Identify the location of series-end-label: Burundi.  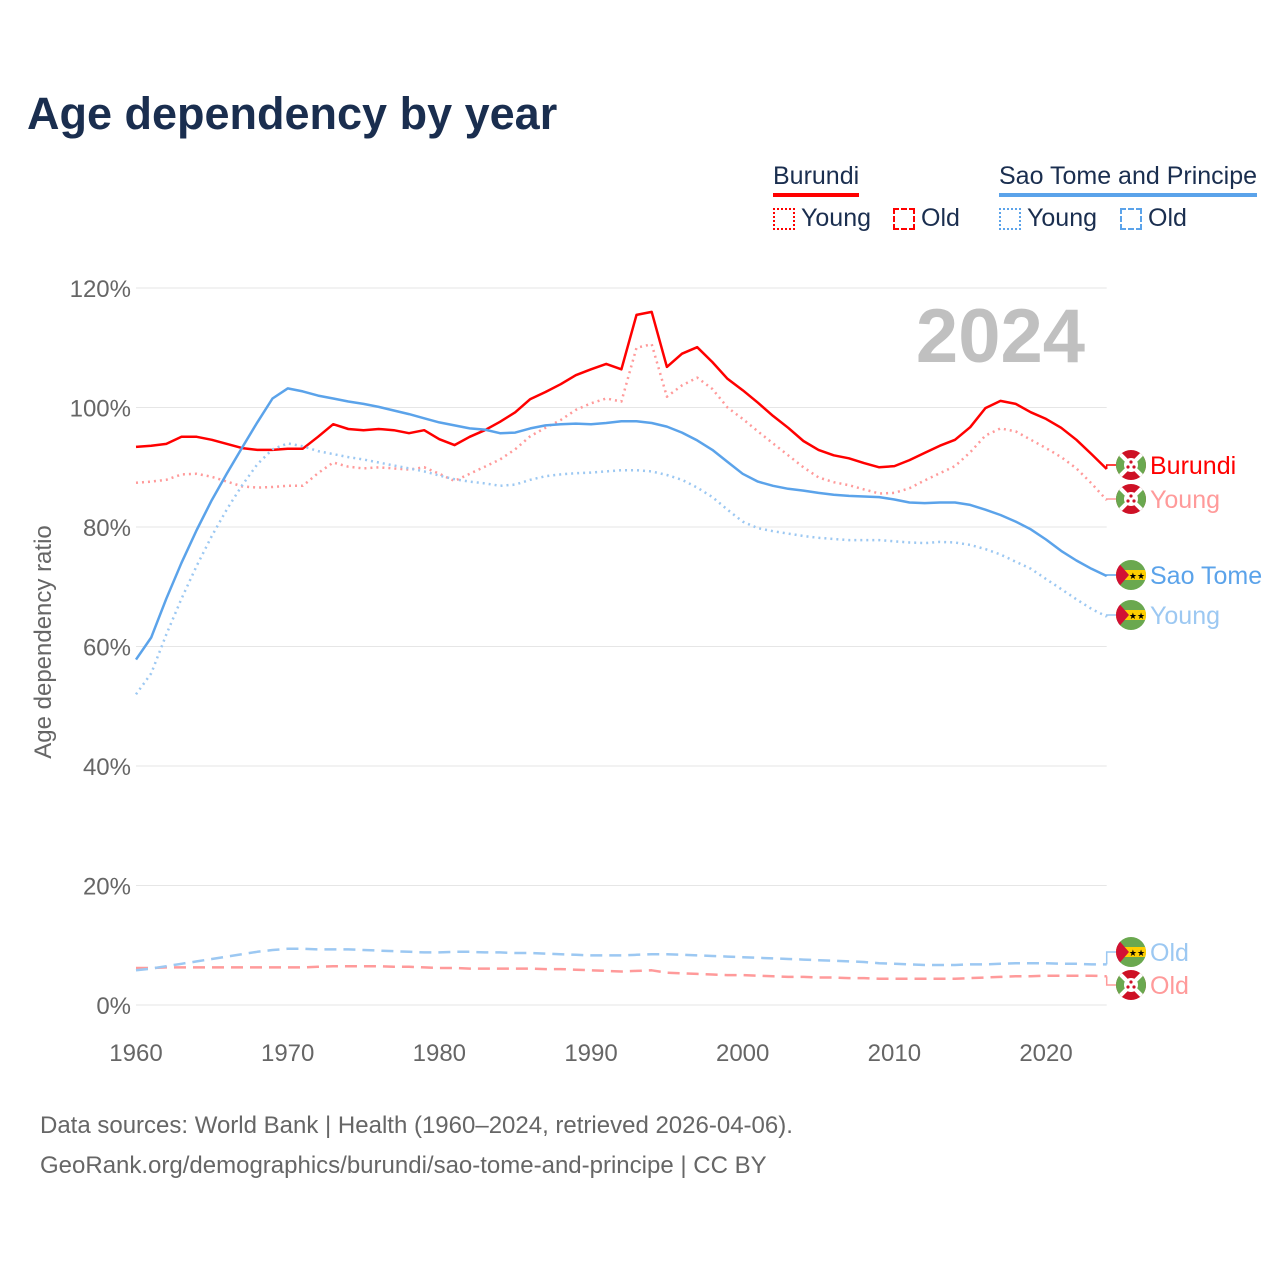
(1193, 466).